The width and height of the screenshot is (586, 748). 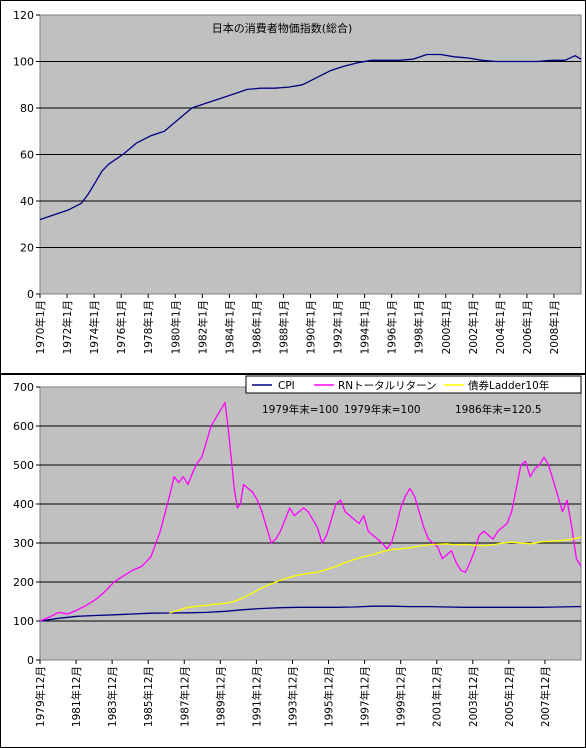 I want to click on y-tick-label: 500, so click(x=23, y=465).